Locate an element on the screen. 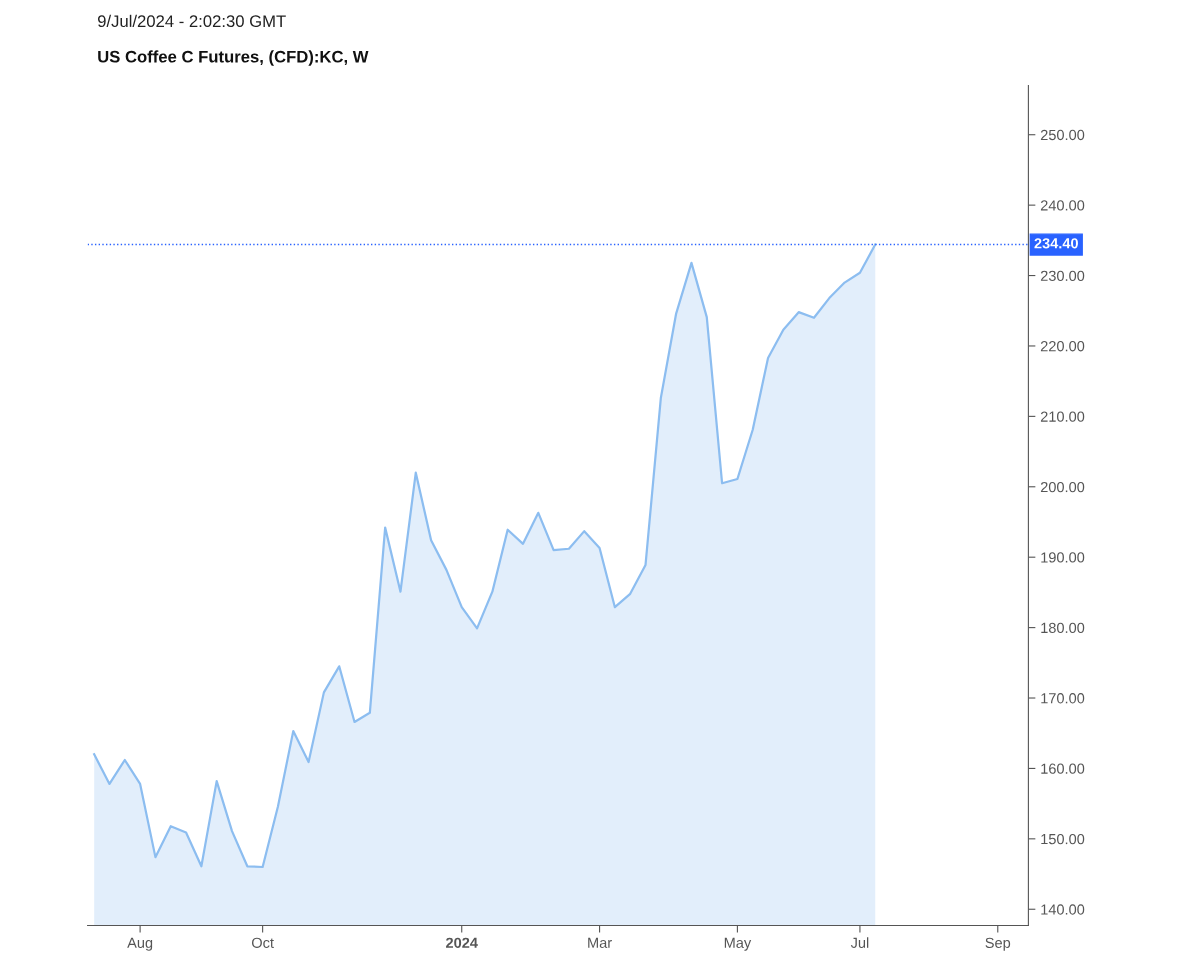 This screenshot has height=960, width=1200. y-tick-label: 200.00 is located at coordinates (1062, 487).